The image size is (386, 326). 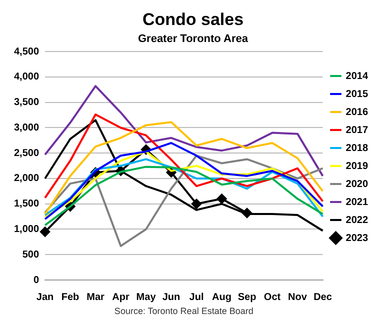 I want to click on y-tick-label: 1,000, so click(x=27, y=229).